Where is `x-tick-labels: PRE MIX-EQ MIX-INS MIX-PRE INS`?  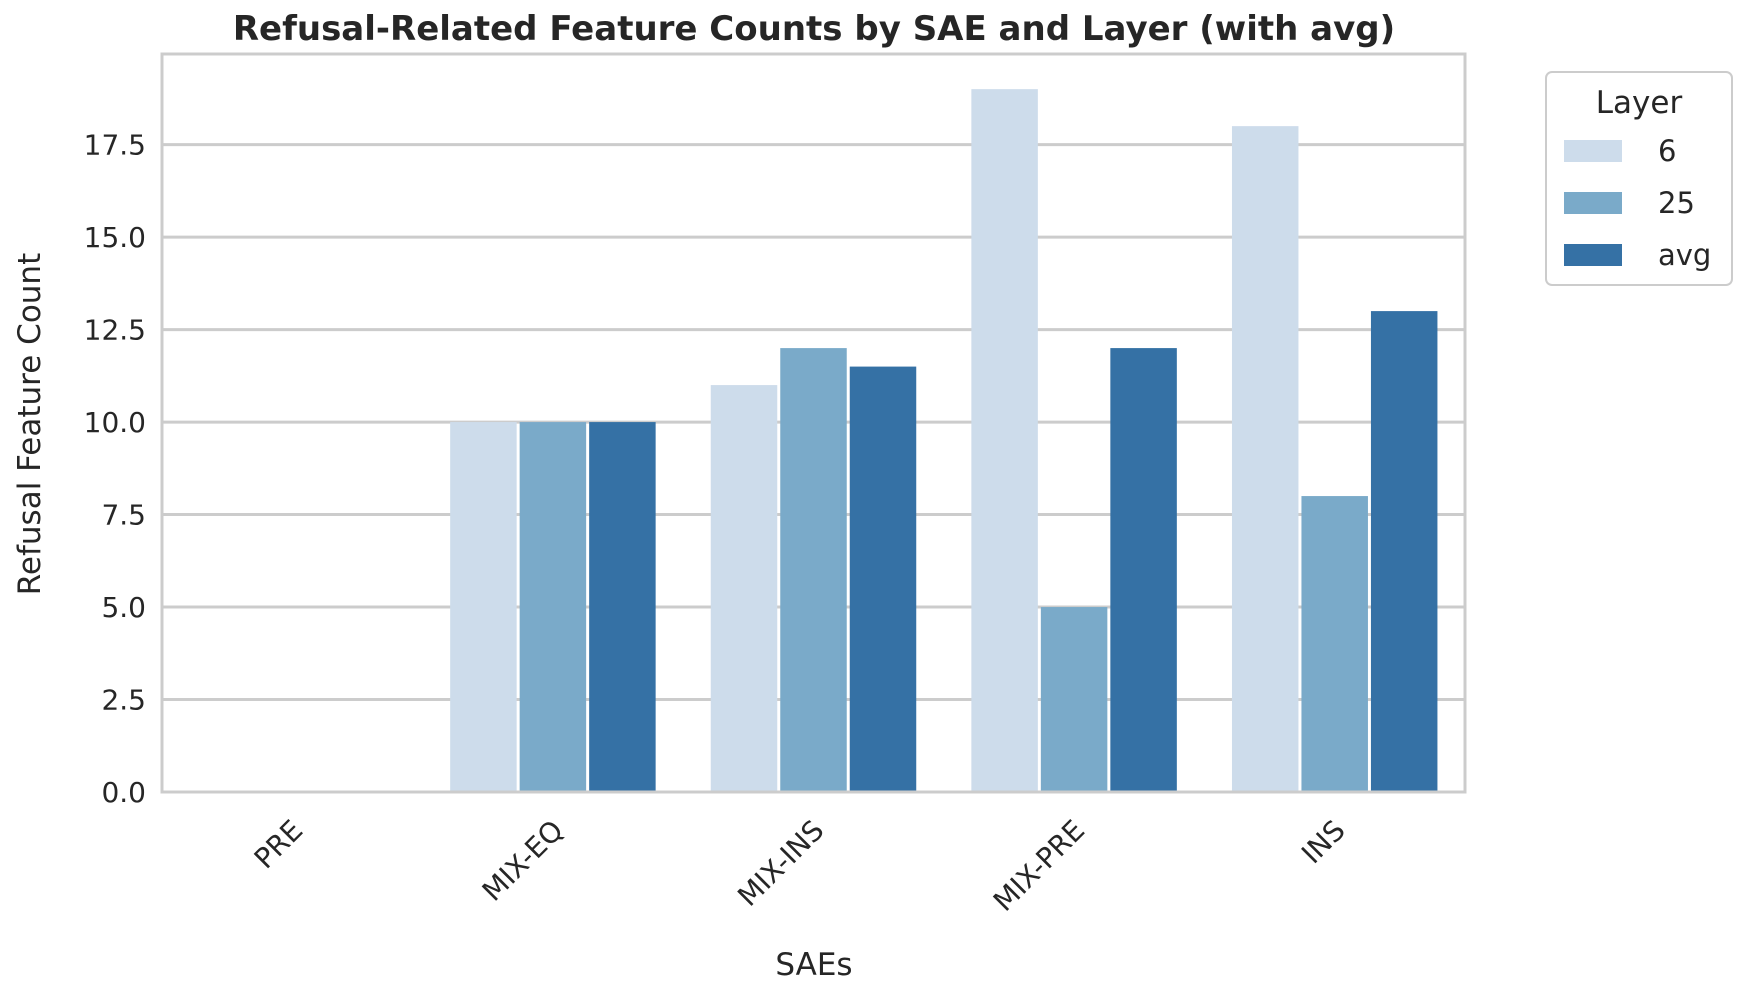
x-tick-labels: PRE MIX-EQ MIX-INS MIX-PRE INS is located at coordinates (800, 866).